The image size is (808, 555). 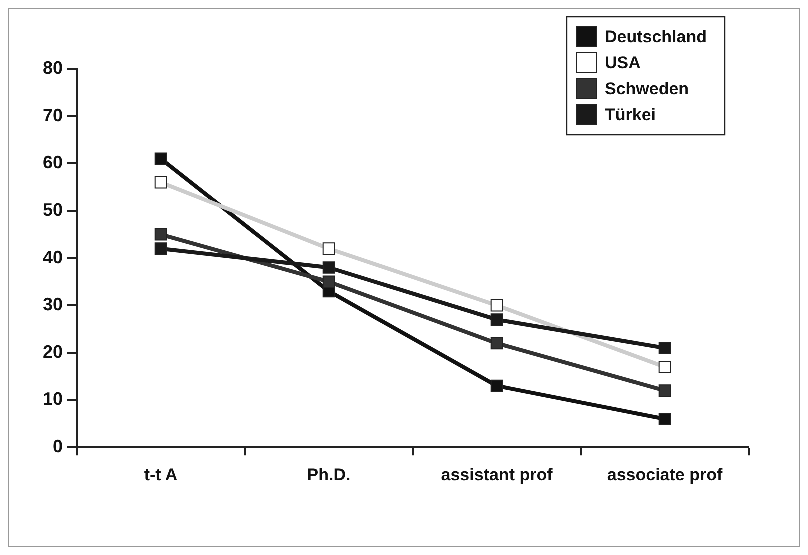 I want to click on legend-label: Türkei, so click(x=630, y=115).